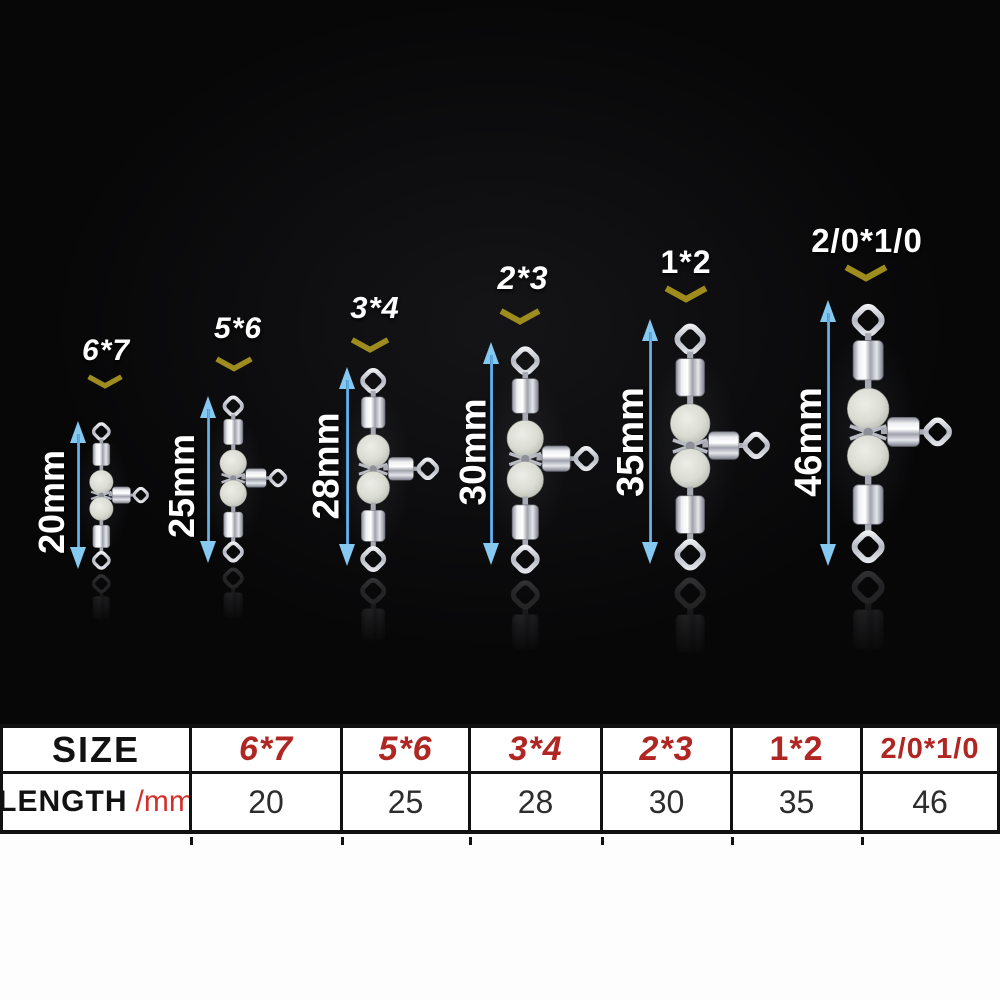 This screenshot has width=1000, height=1000. Describe the element at coordinates (51, 502) in the screenshot. I see `product-length-label: 20mm` at that location.